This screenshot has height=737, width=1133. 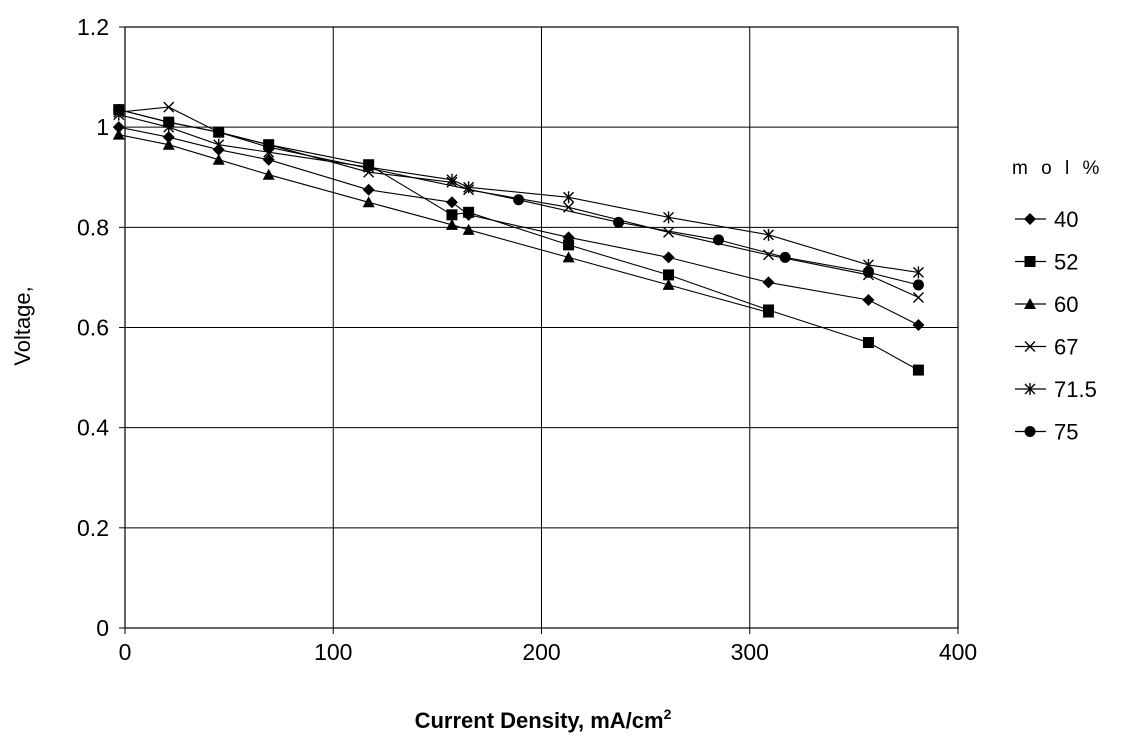 I want to click on x-tick-label: 100, so click(x=333, y=652).